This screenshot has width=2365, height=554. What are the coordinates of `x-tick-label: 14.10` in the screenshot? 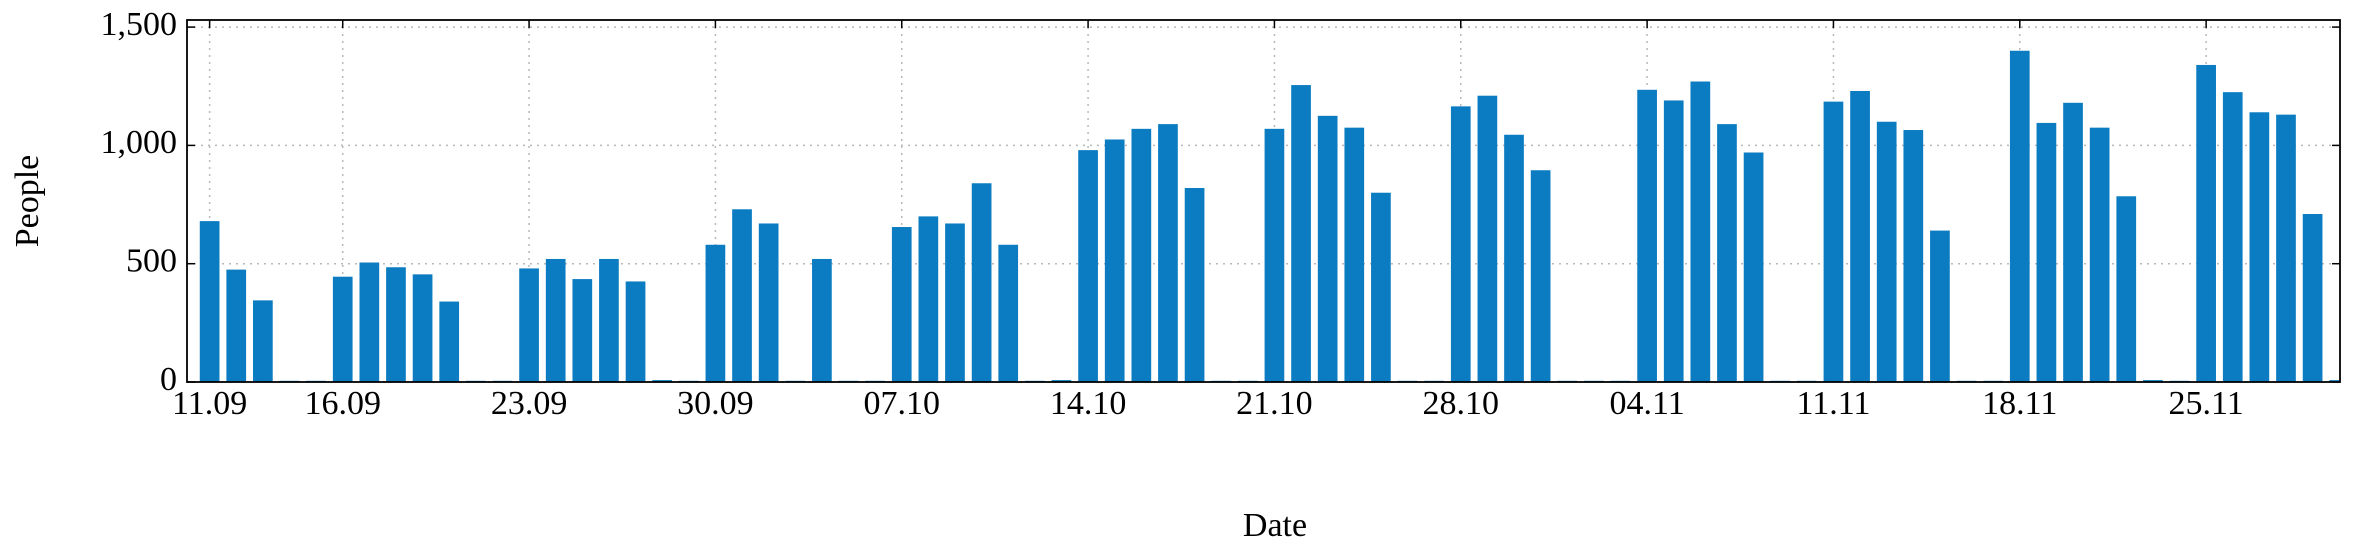 It's located at (1088, 403).